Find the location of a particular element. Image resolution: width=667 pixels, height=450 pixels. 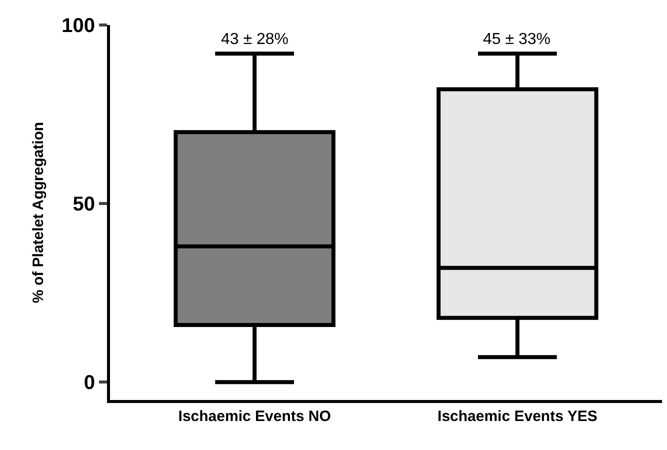

y-axis-title: % of Platelet Aggregation is located at coordinates (38, 213).